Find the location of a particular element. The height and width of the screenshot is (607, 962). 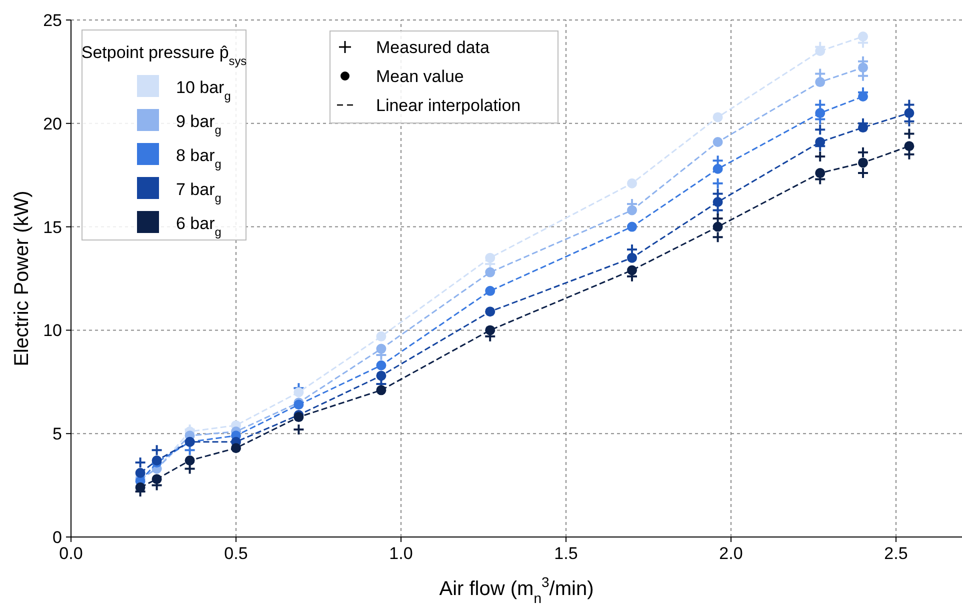

legend-label: 6 bar$_{g}$ is located at coordinates (199, 226).